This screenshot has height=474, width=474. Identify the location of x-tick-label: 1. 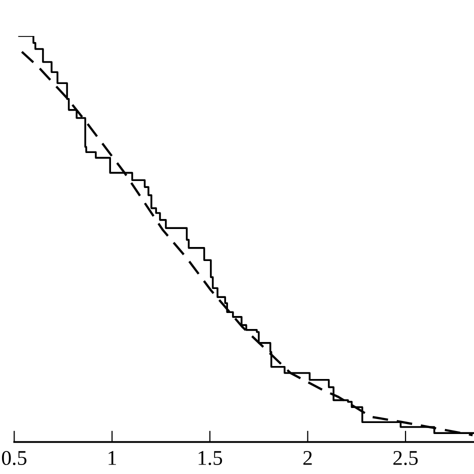
(112, 458).